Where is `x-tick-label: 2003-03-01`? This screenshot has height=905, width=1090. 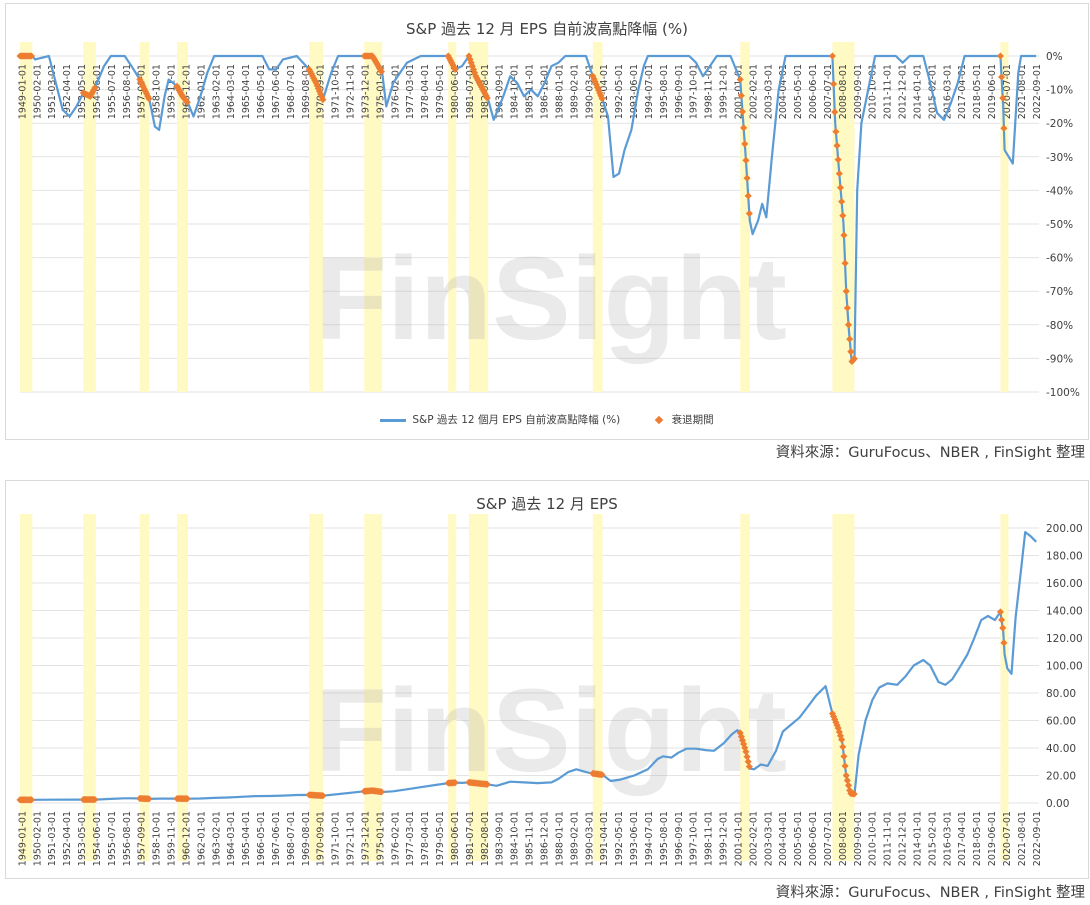 x-tick-label: 2003-03-01 is located at coordinates (768, 91).